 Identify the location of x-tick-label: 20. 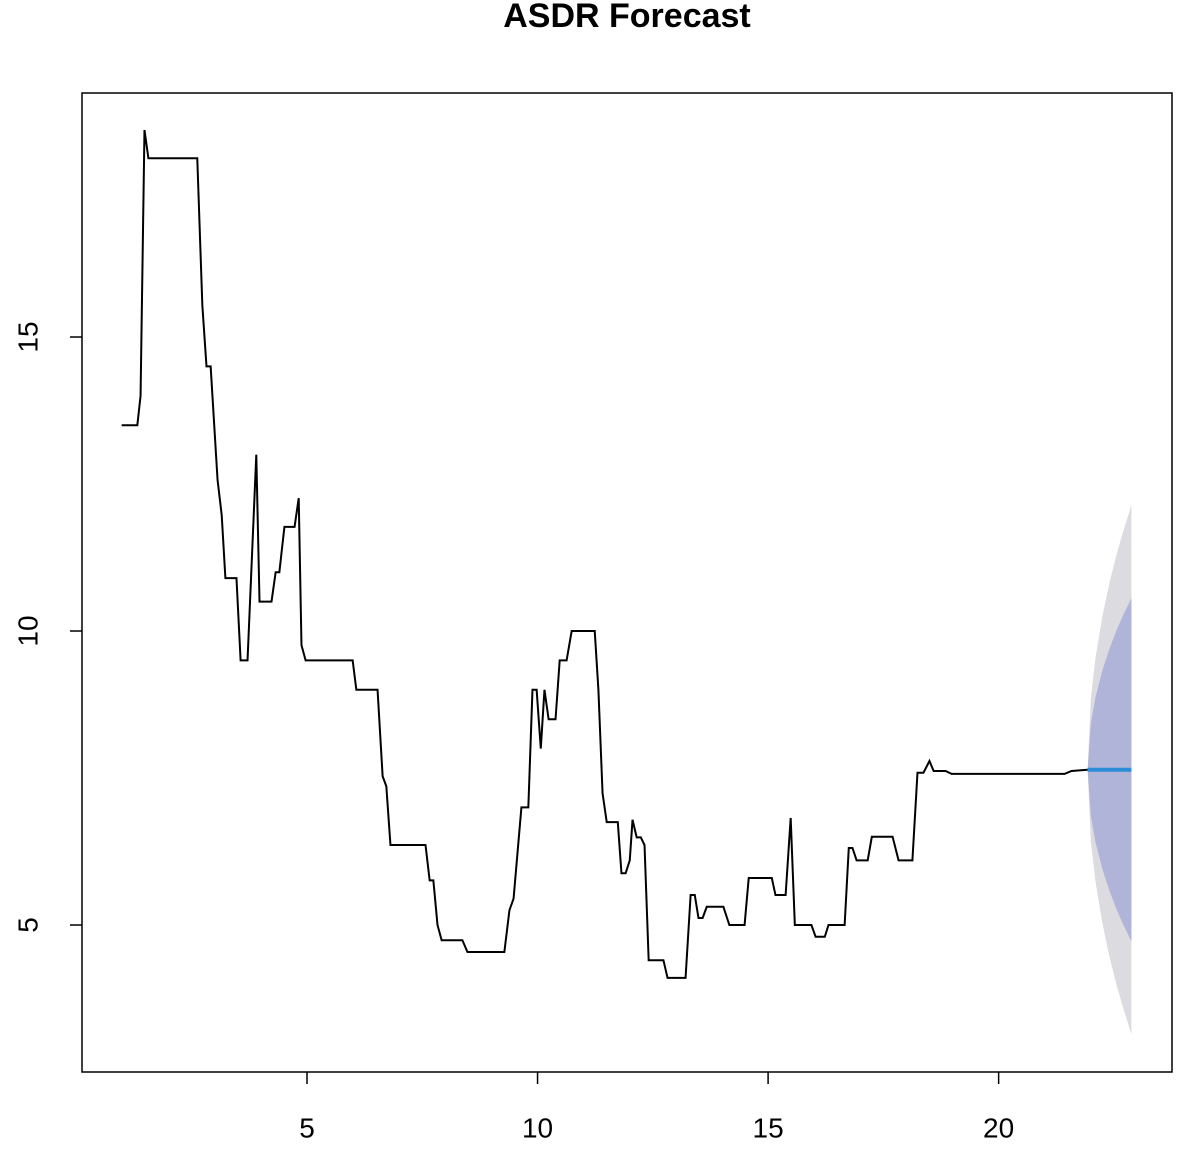
(998, 1127).